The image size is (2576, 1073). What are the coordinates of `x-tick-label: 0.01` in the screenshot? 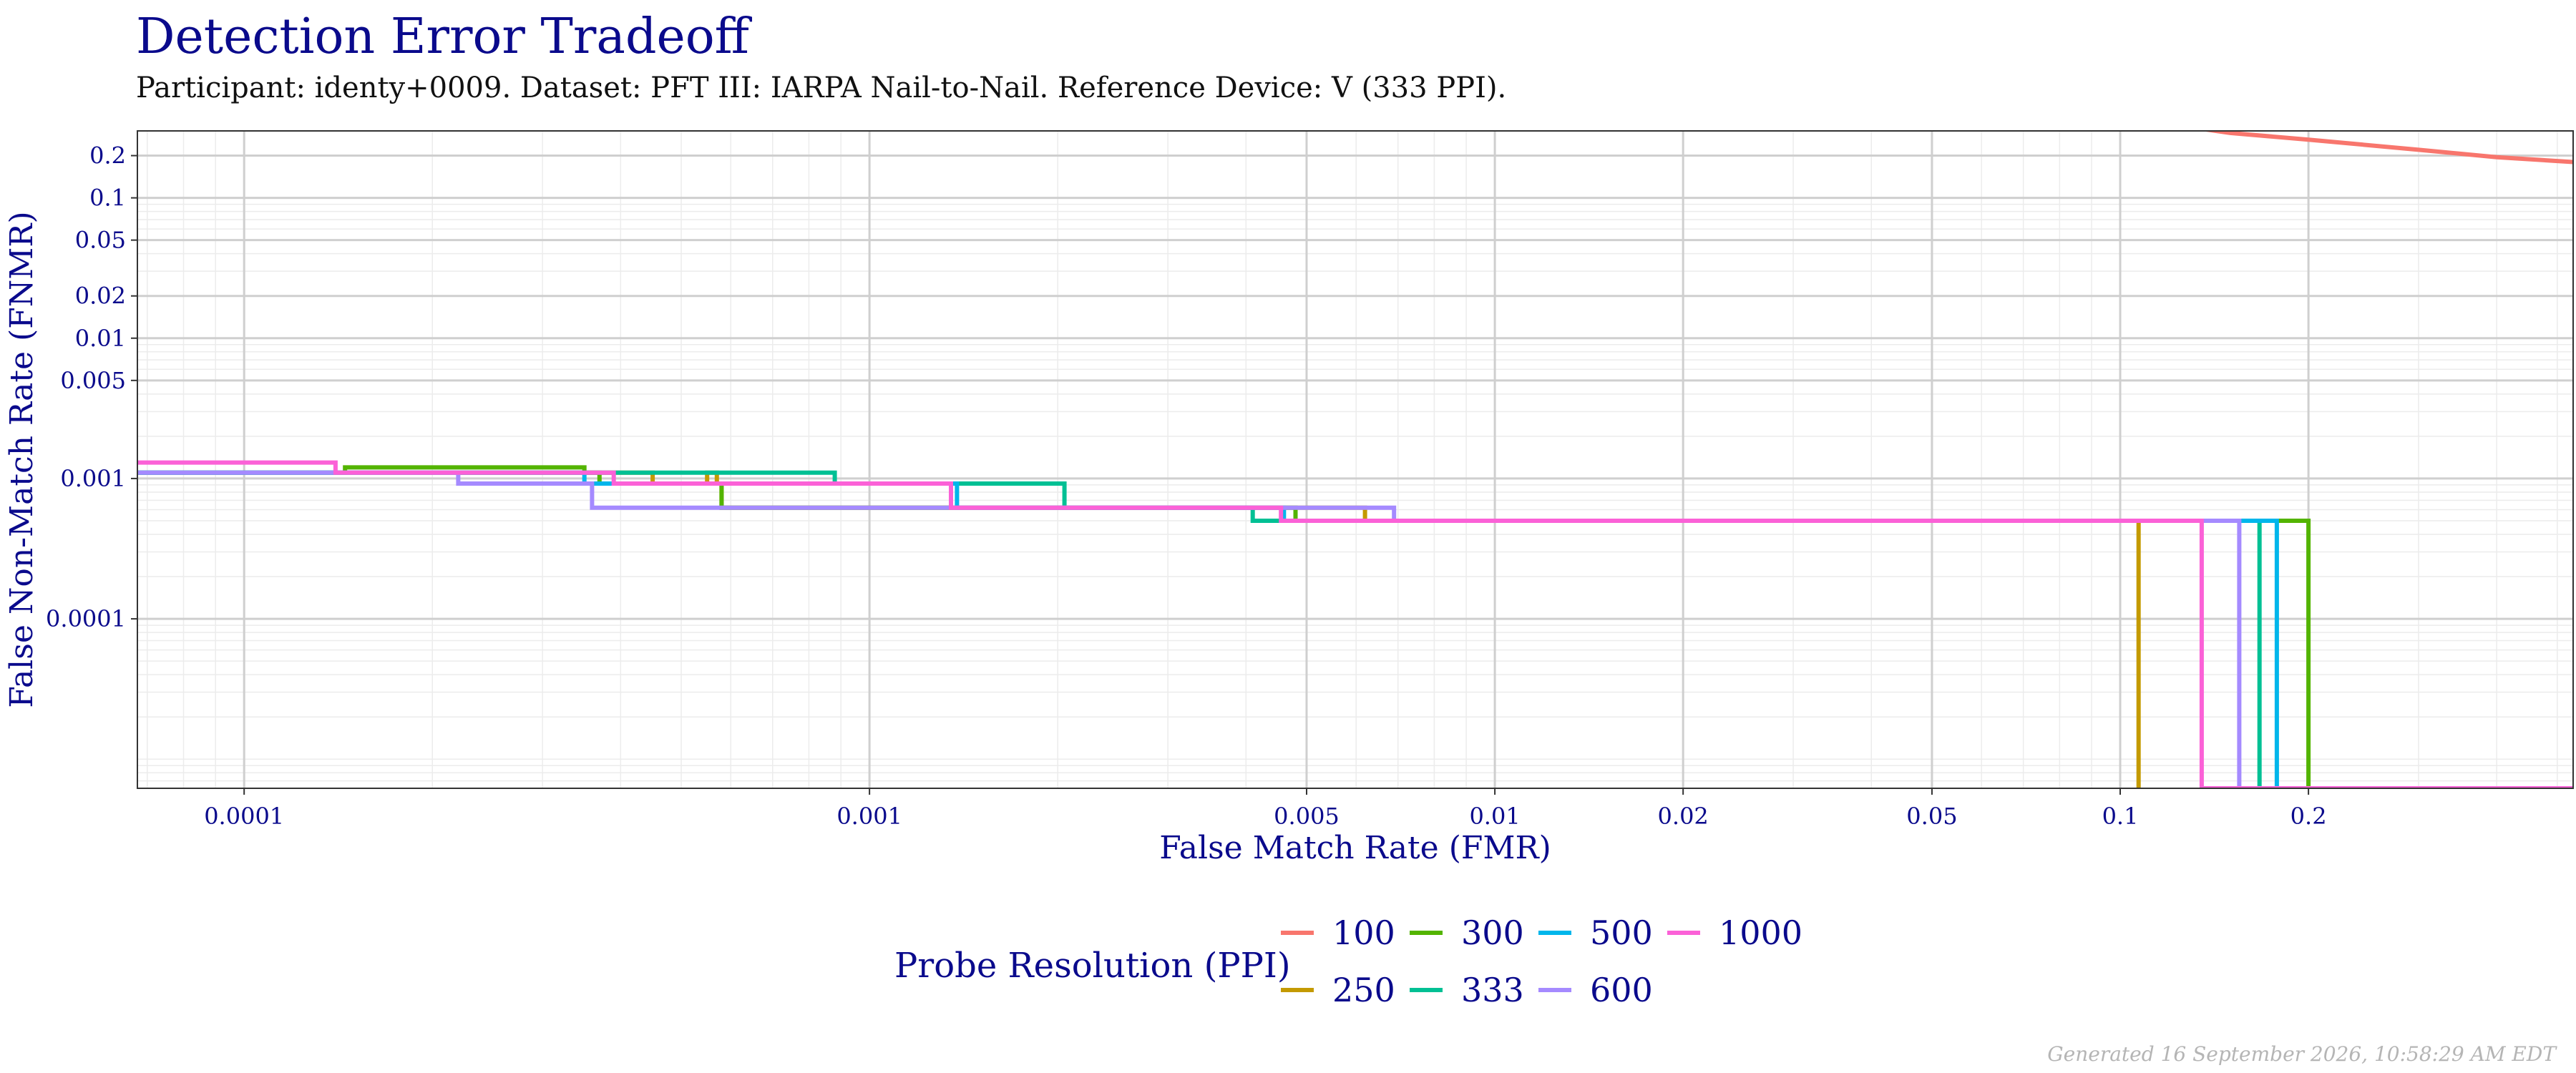 It's located at (1495, 817).